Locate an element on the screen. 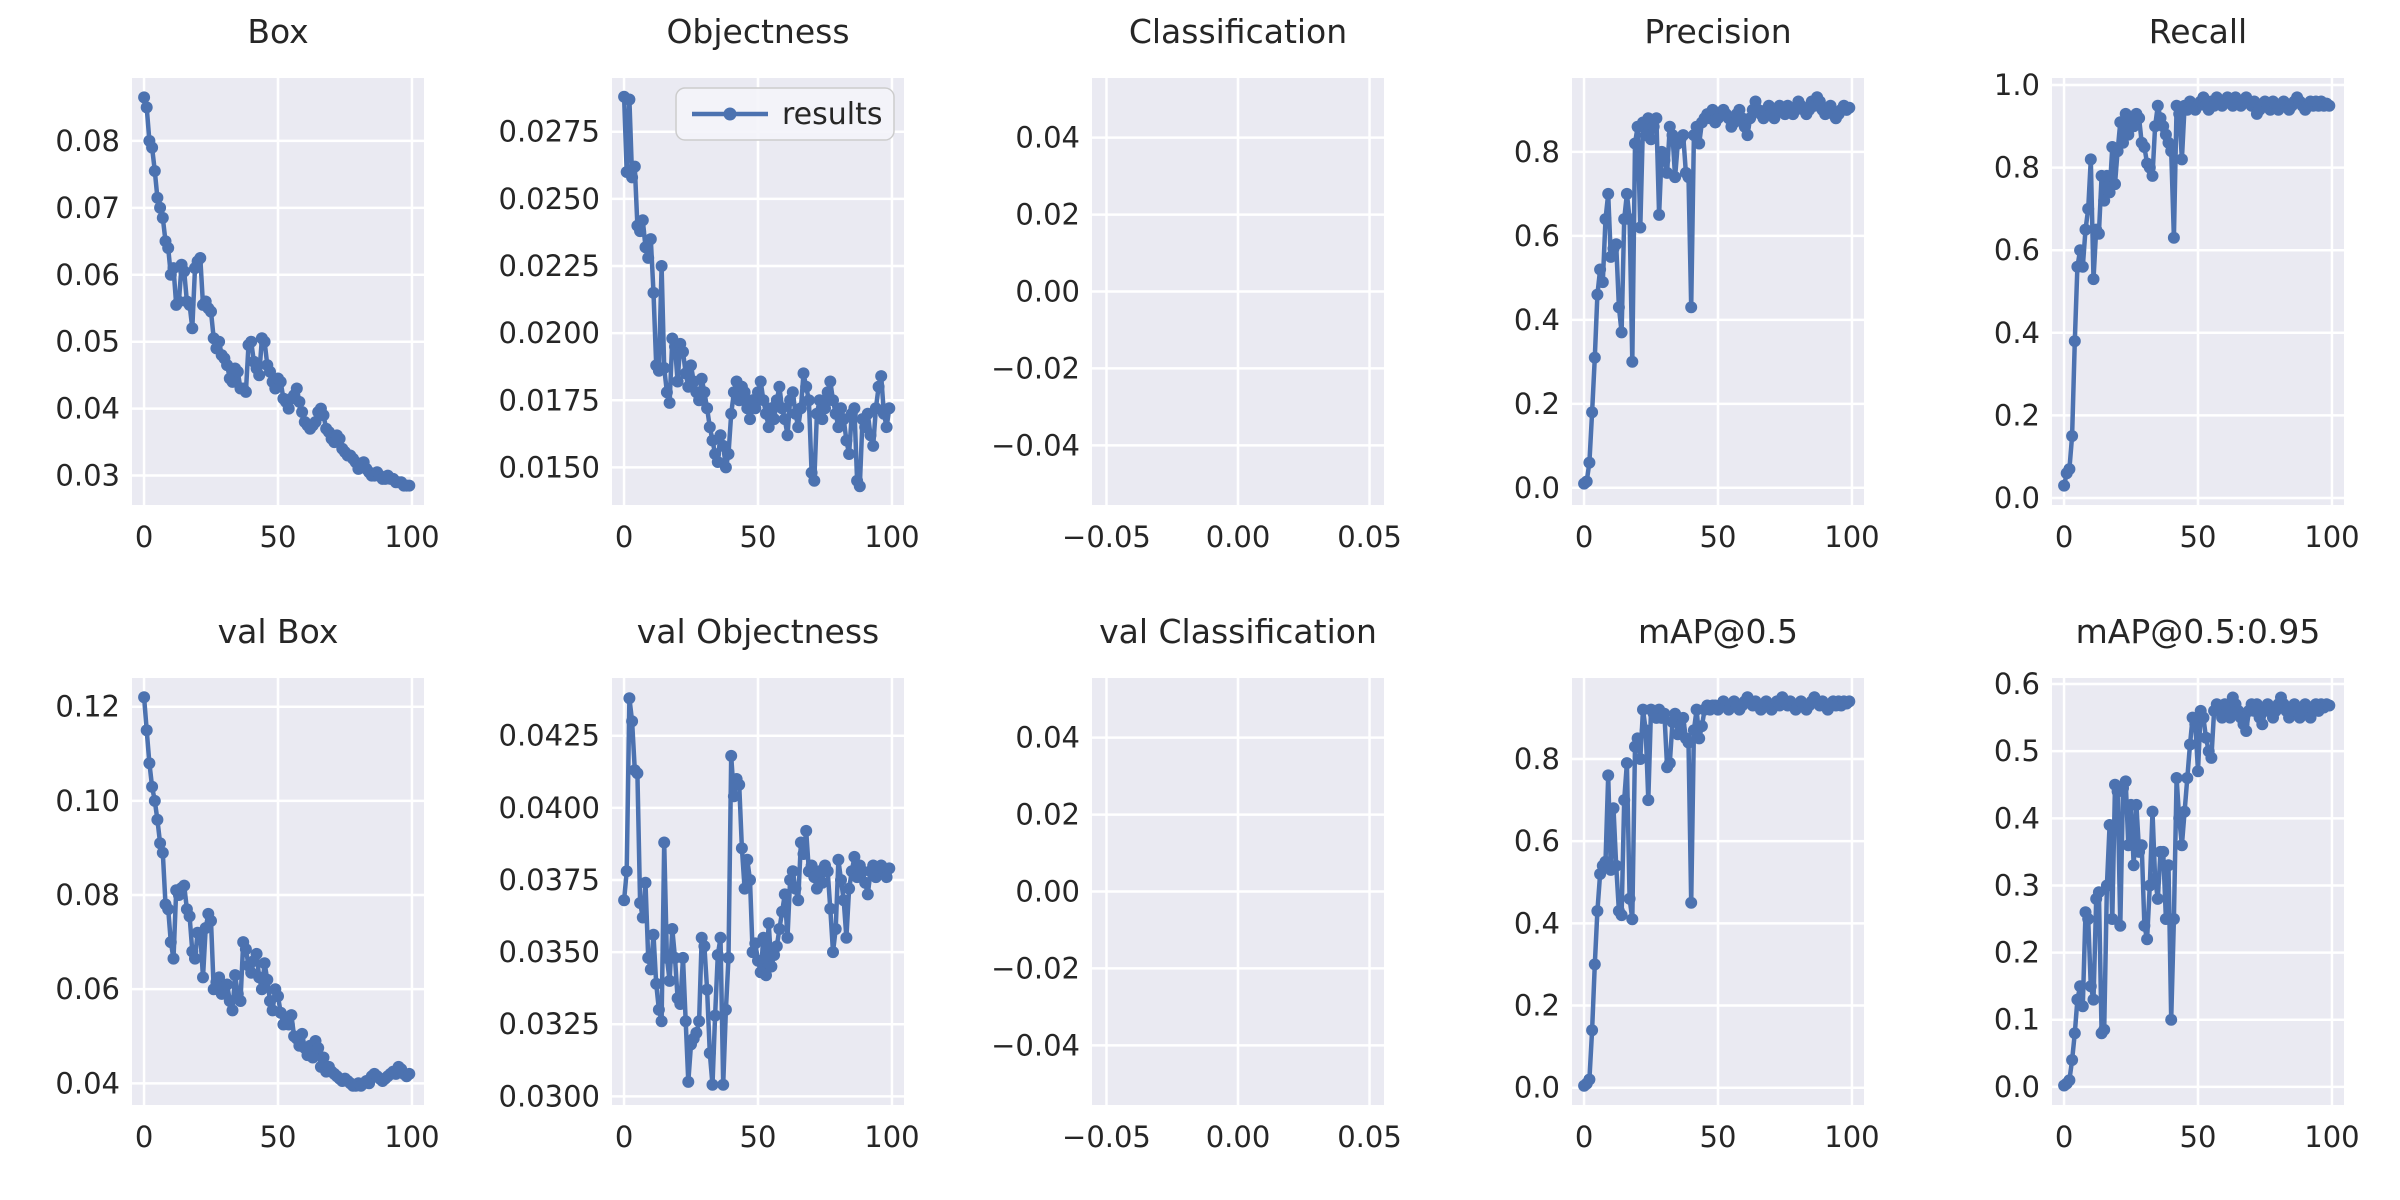  chart-title: Precision is located at coordinates (1718, 31).